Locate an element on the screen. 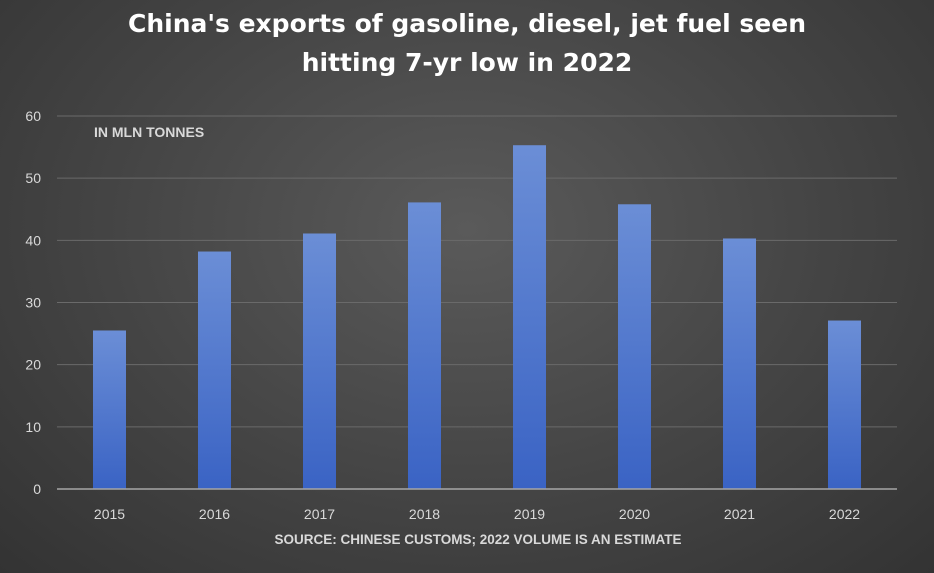 This screenshot has height=573, width=934. bar-2016 is located at coordinates (214, 370).